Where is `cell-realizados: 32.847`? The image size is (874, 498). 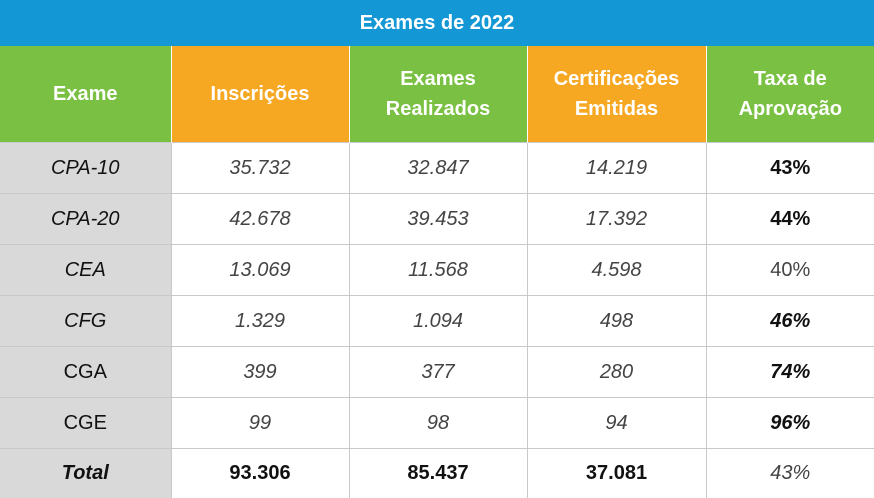 cell-realizados: 32.847 is located at coordinates (438, 168).